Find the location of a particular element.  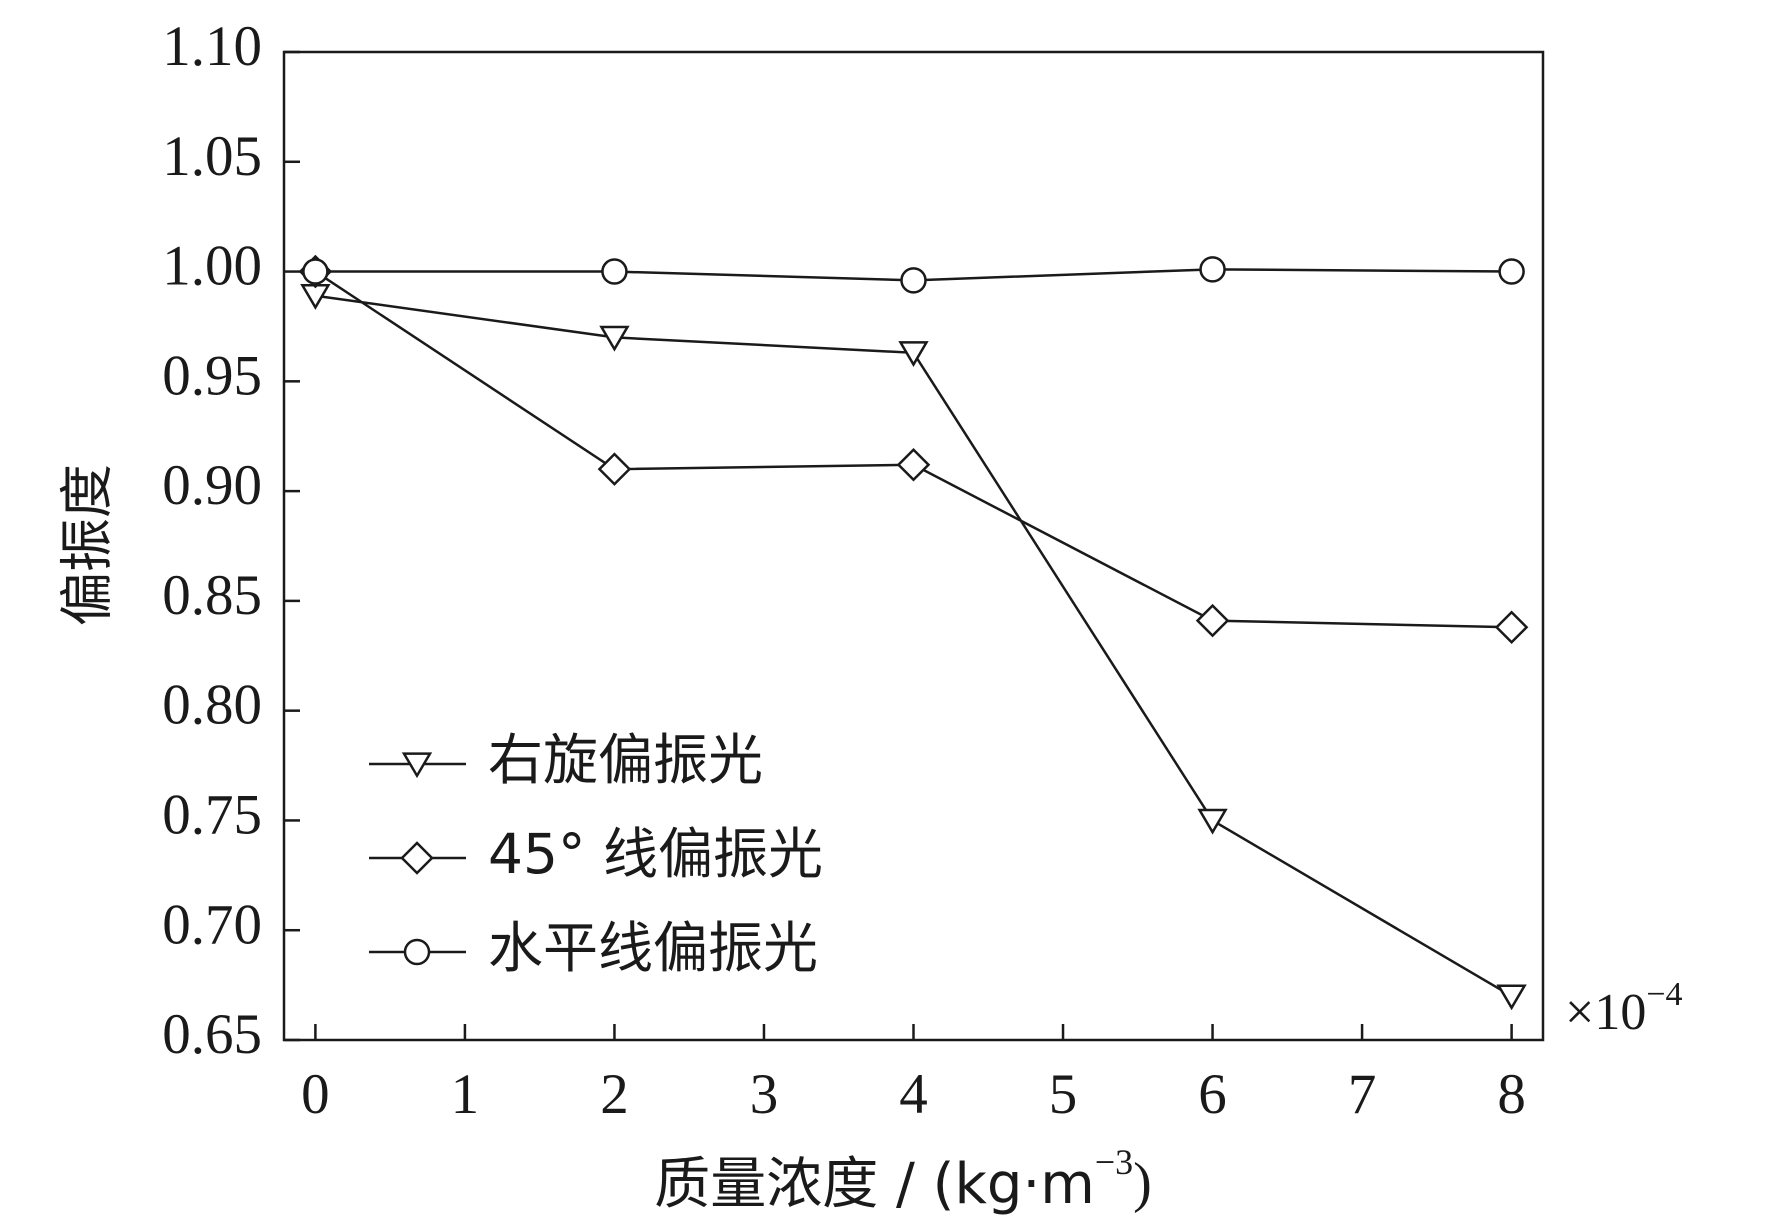

x-tick-label: 8 is located at coordinates (1511, 1094).